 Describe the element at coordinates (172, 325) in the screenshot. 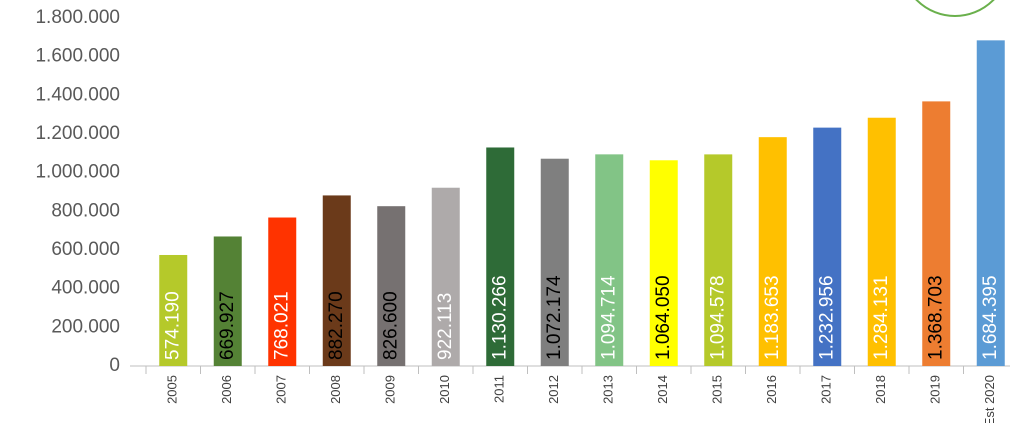

I see `value-label: 574.190` at that location.